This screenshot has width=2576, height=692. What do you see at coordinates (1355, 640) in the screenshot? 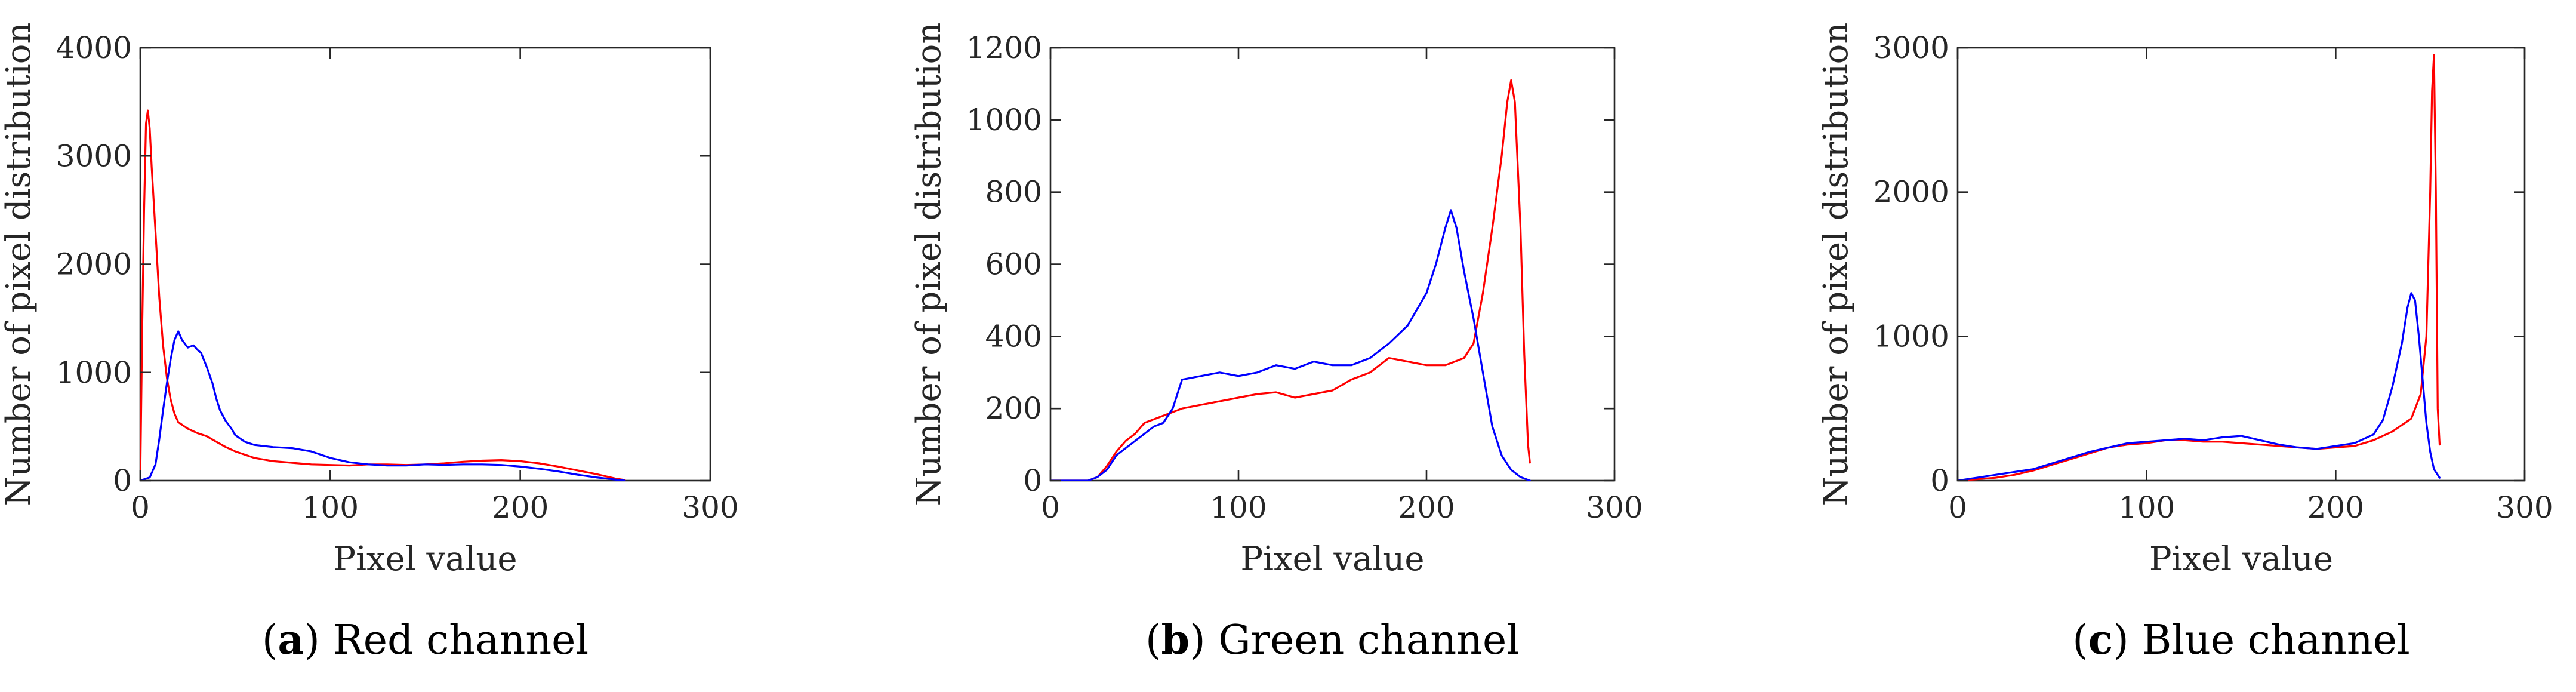
I see `caption-text: ) Green channel` at bounding box center [1355, 640].